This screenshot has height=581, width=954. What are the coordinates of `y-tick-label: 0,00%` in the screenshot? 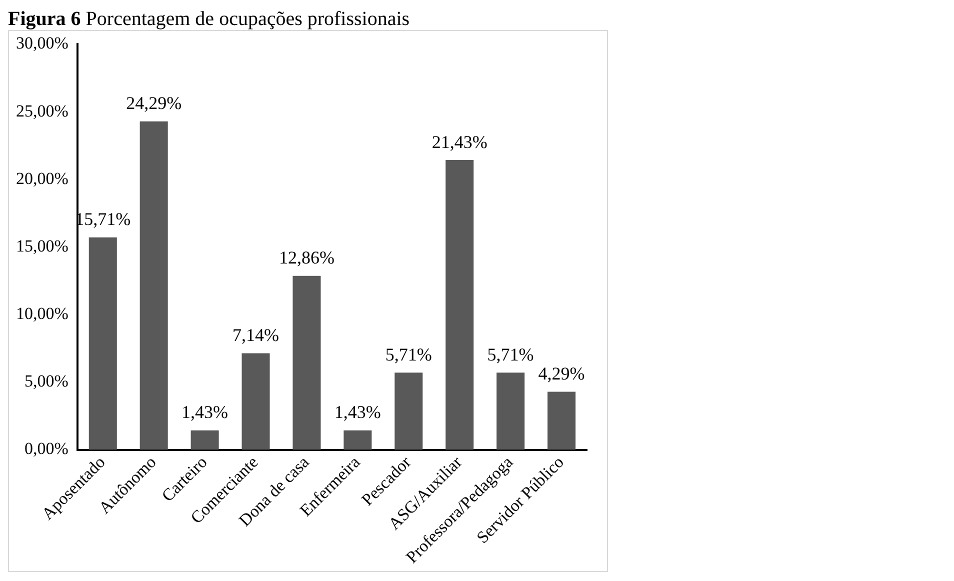 It's located at (46, 448).